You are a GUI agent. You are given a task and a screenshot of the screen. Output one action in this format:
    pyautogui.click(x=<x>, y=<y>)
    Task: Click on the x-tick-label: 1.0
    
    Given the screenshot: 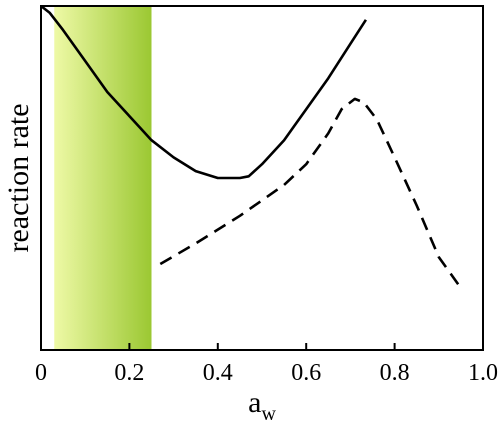 What is the action you would take?
    pyautogui.click(x=483, y=373)
    